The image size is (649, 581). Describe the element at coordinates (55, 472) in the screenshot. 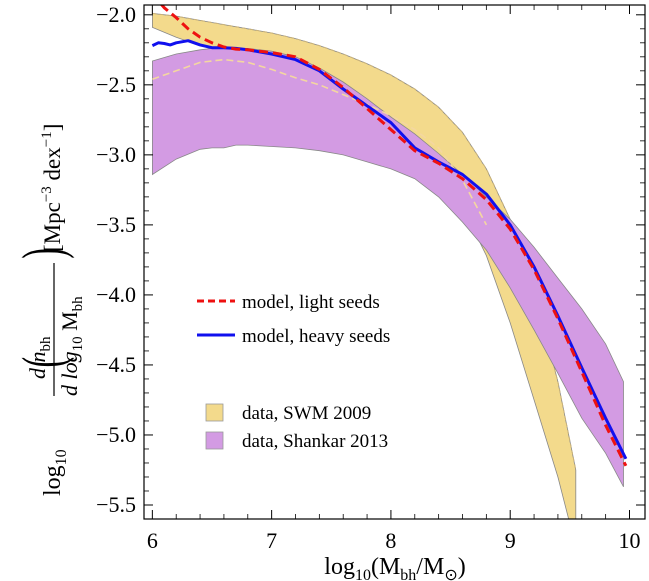

I see `svg-text: log10` at that location.